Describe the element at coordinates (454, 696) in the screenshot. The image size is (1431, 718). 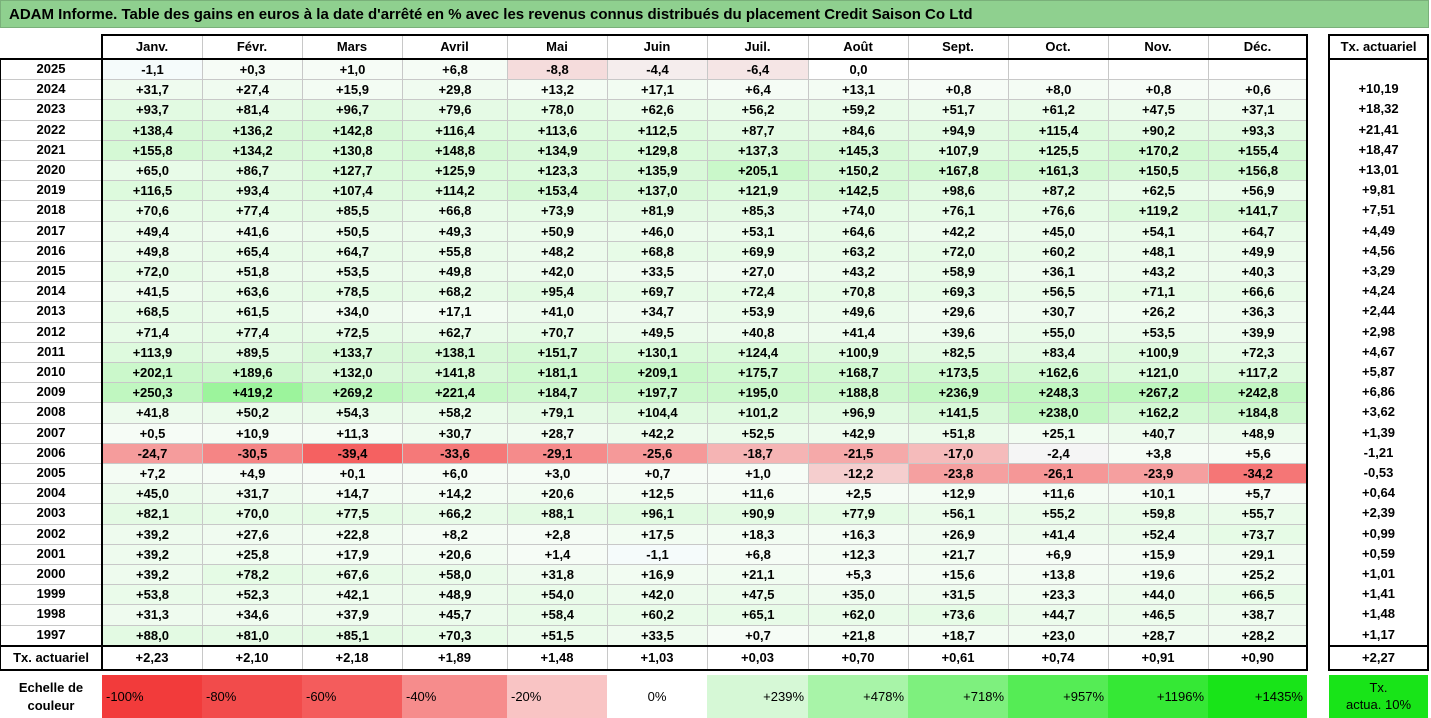
I see `scale-swatch: -40%` at that location.